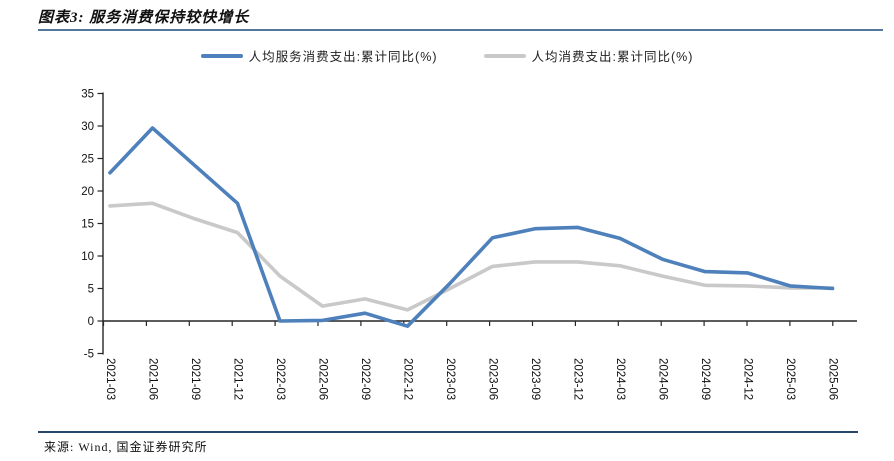  Describe the element at coordinates (343, 57) in the screenshot. I see `legend-label: 人均服务消费支出:累计同比(%)` at that location.